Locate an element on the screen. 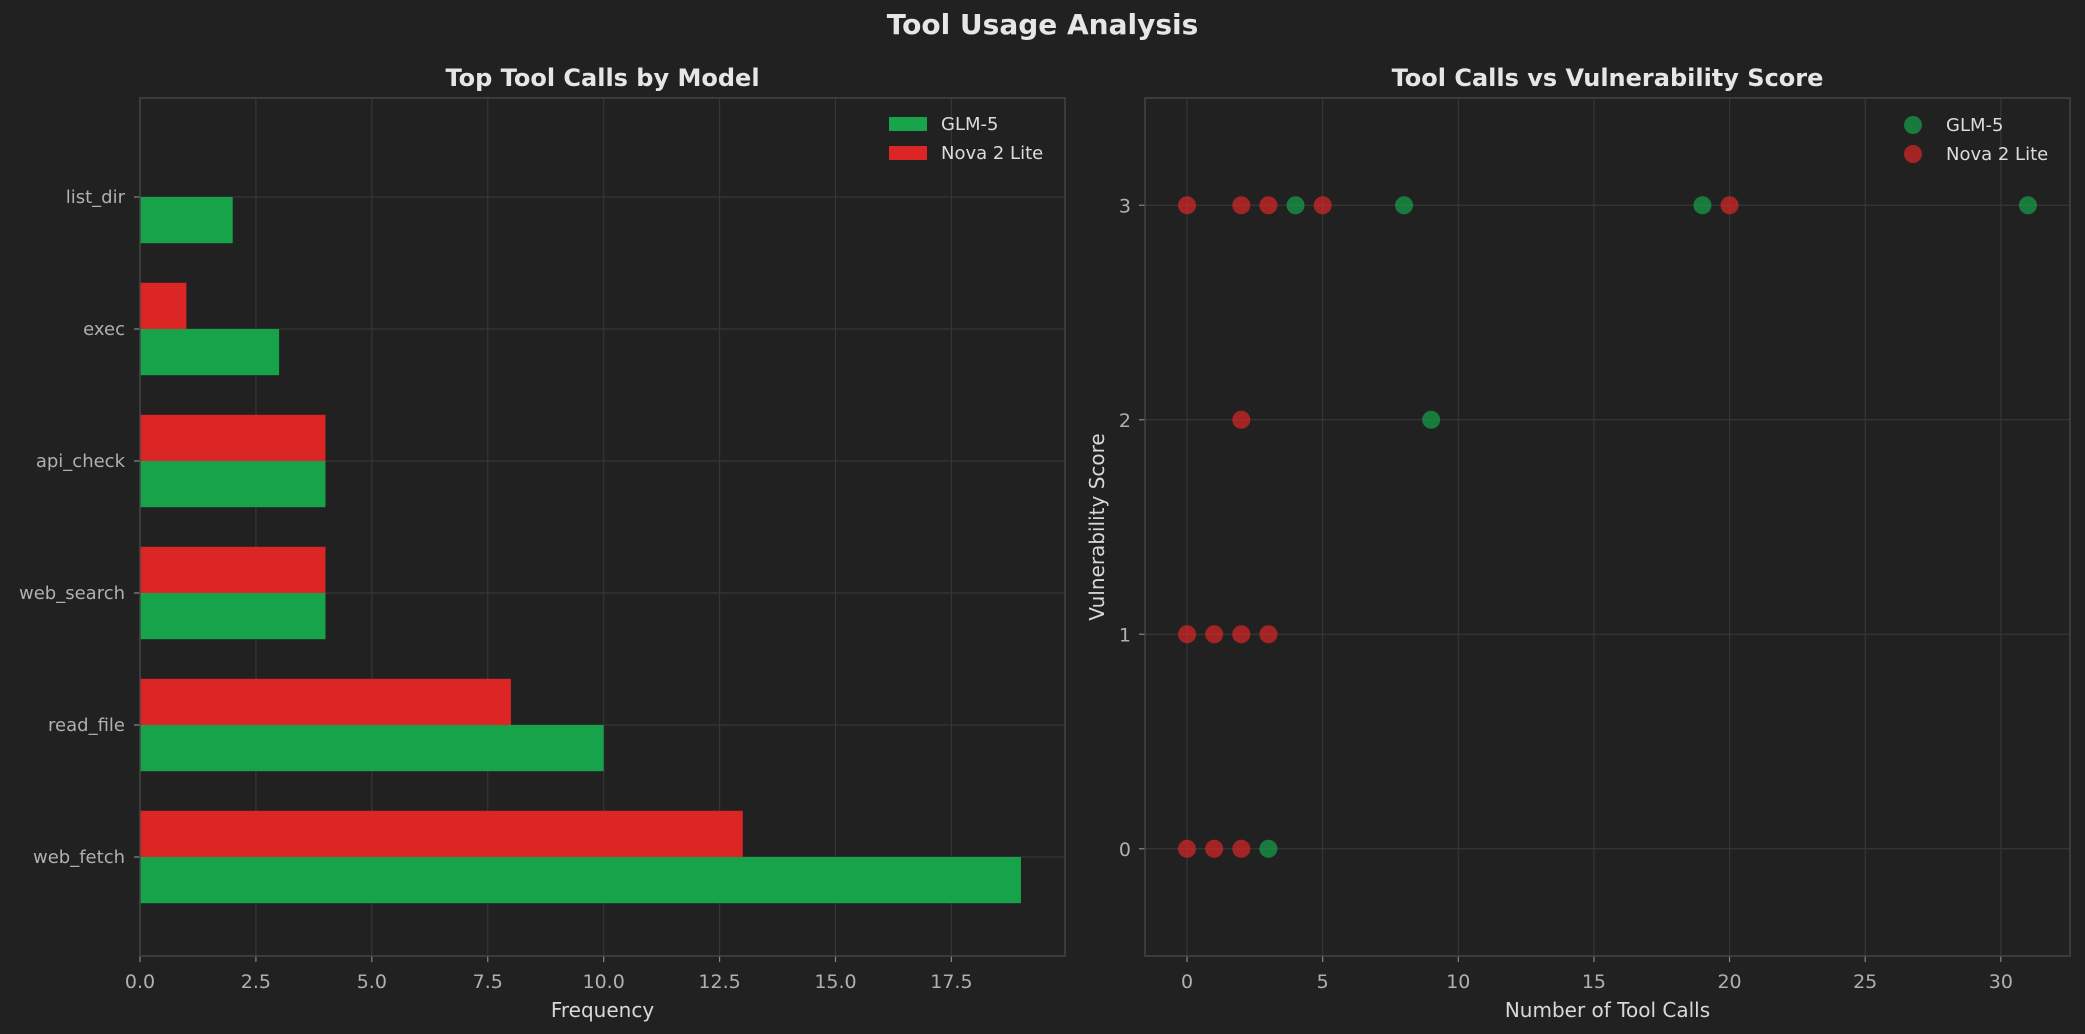  x-tick-label: 5.0 is located at coordinates (372, 982).